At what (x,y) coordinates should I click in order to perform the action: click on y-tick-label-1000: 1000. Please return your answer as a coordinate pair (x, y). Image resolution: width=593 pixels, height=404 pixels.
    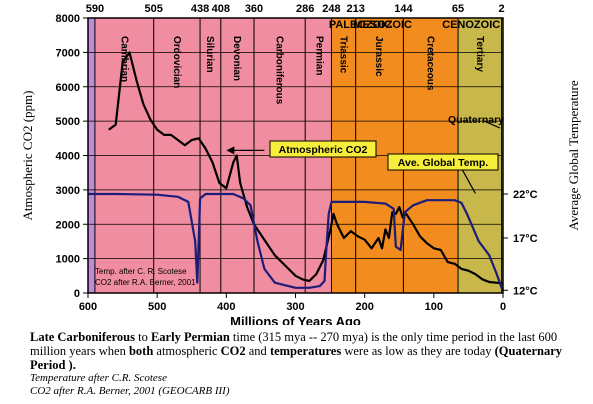
    Looking at the image, I should click on (68, 260).